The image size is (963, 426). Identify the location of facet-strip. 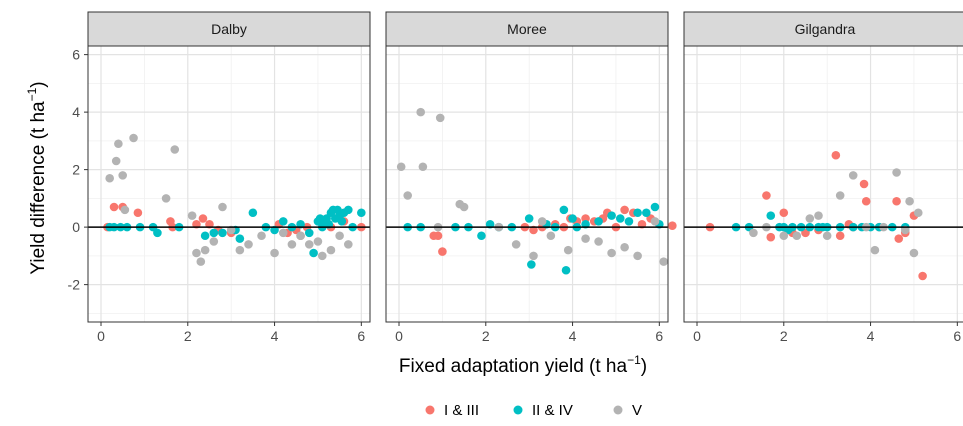
(229, 29).